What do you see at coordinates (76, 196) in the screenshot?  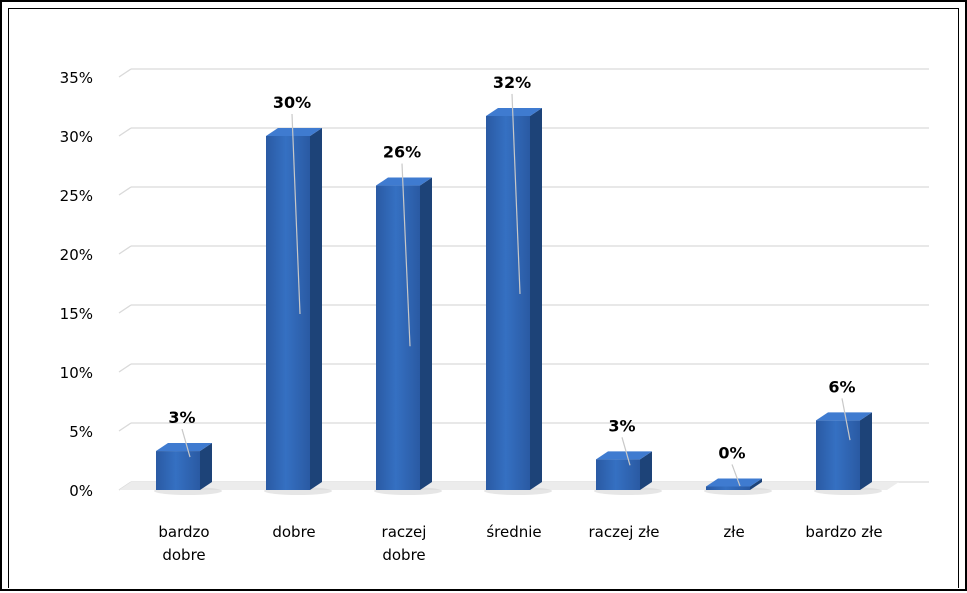 I see `y-tick-label: 25%` at bounding box center [76, 196].